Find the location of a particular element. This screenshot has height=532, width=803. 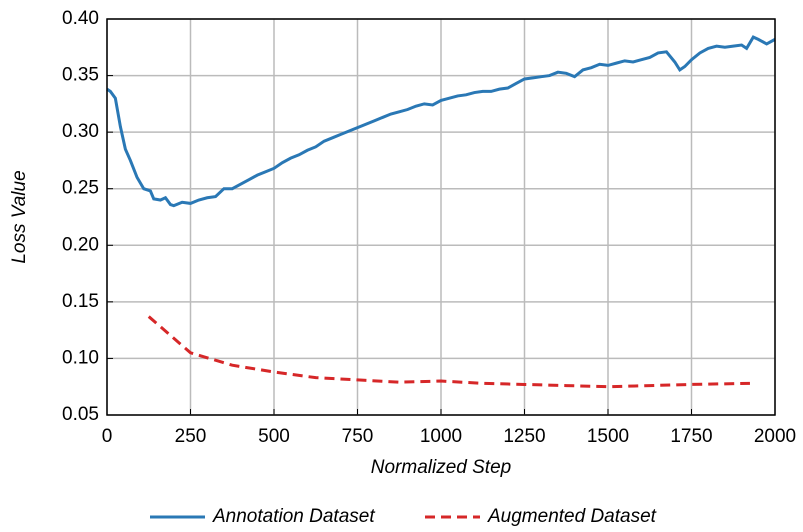

data-line is located at coordinates (448, 352).